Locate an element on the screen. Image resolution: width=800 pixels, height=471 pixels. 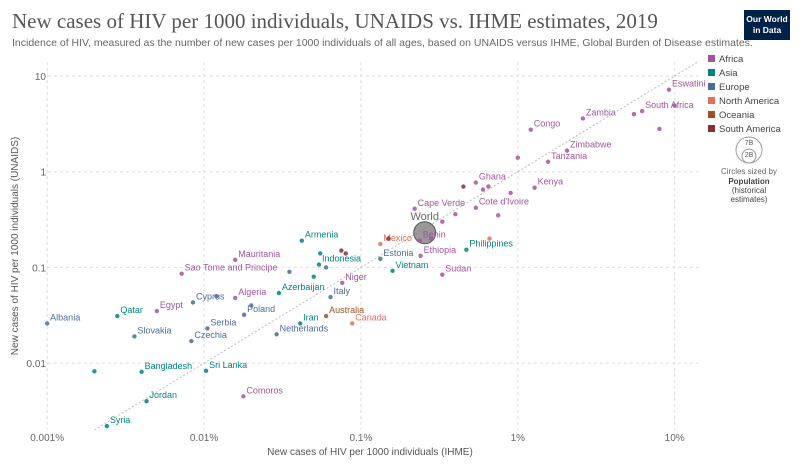
point-label: South Africa is located at coordinates (669, 105).